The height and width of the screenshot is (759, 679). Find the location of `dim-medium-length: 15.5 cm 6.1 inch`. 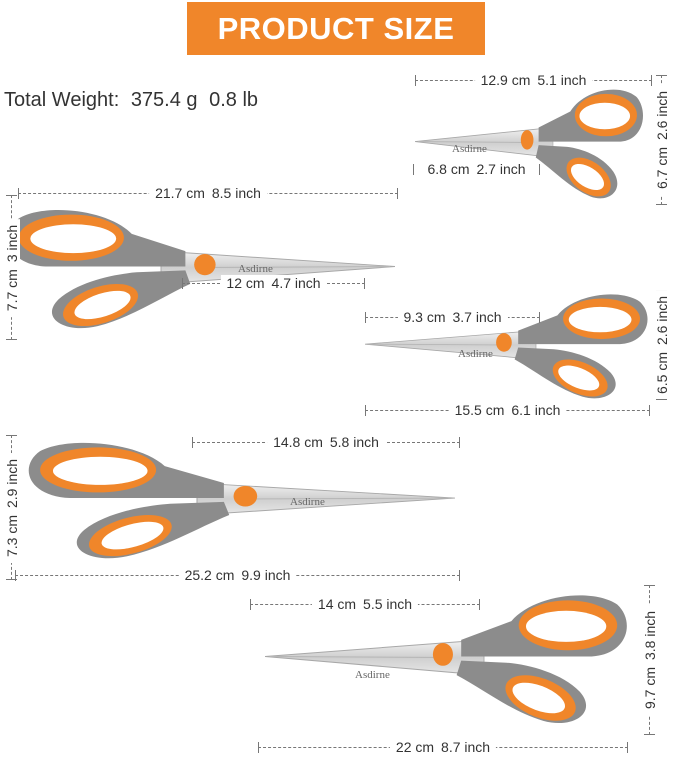

dim-medium-length: 15.5 cm 6.1 inch is located at coordinates (507, 410).